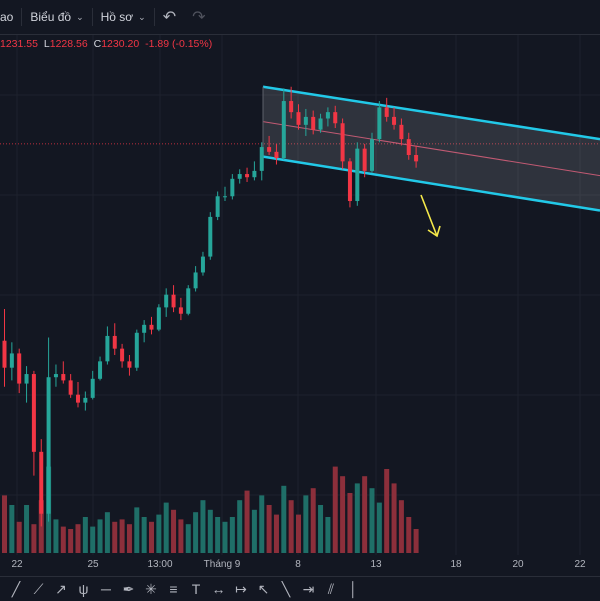 The height and width of the screenshot is (601, 600). I want to click on time-label: 13, so click(376, 564).